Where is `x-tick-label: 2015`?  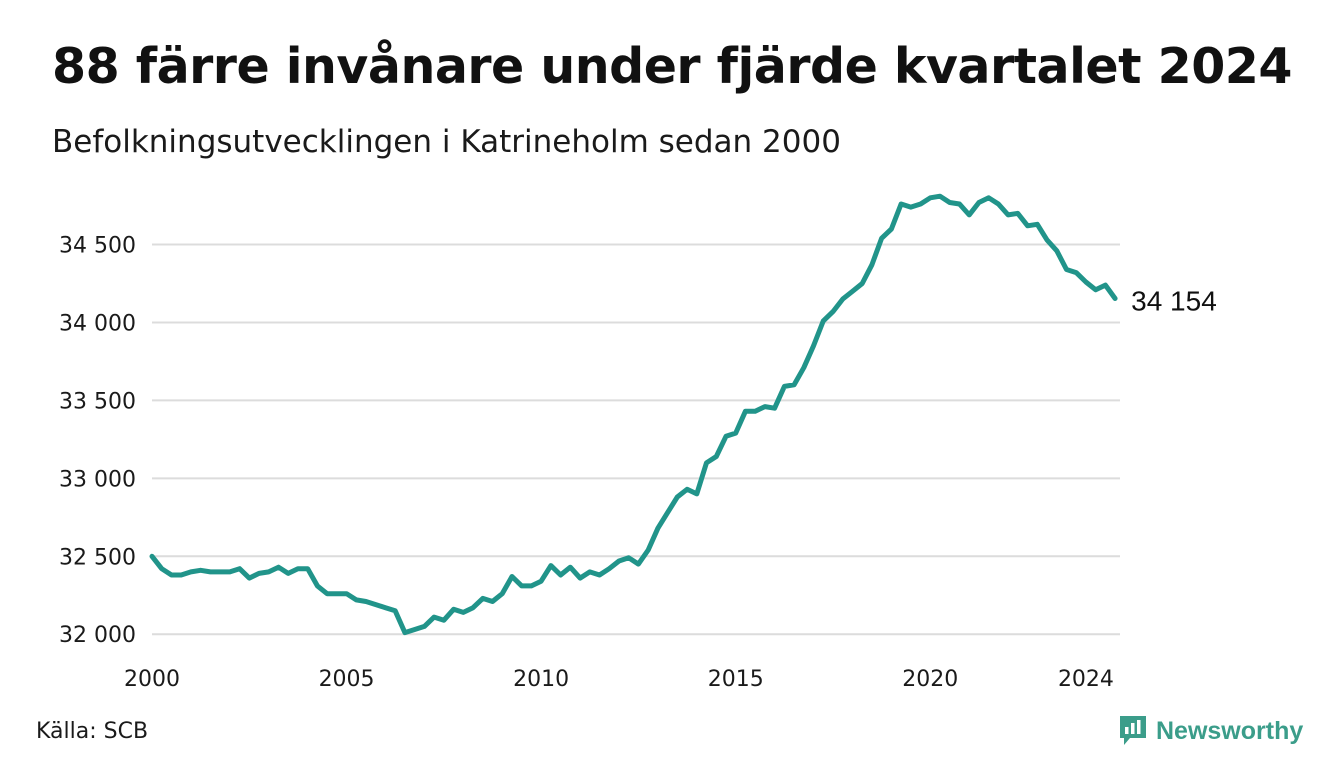 x-tick-label: 2015 is located at coordinates (736, 679).